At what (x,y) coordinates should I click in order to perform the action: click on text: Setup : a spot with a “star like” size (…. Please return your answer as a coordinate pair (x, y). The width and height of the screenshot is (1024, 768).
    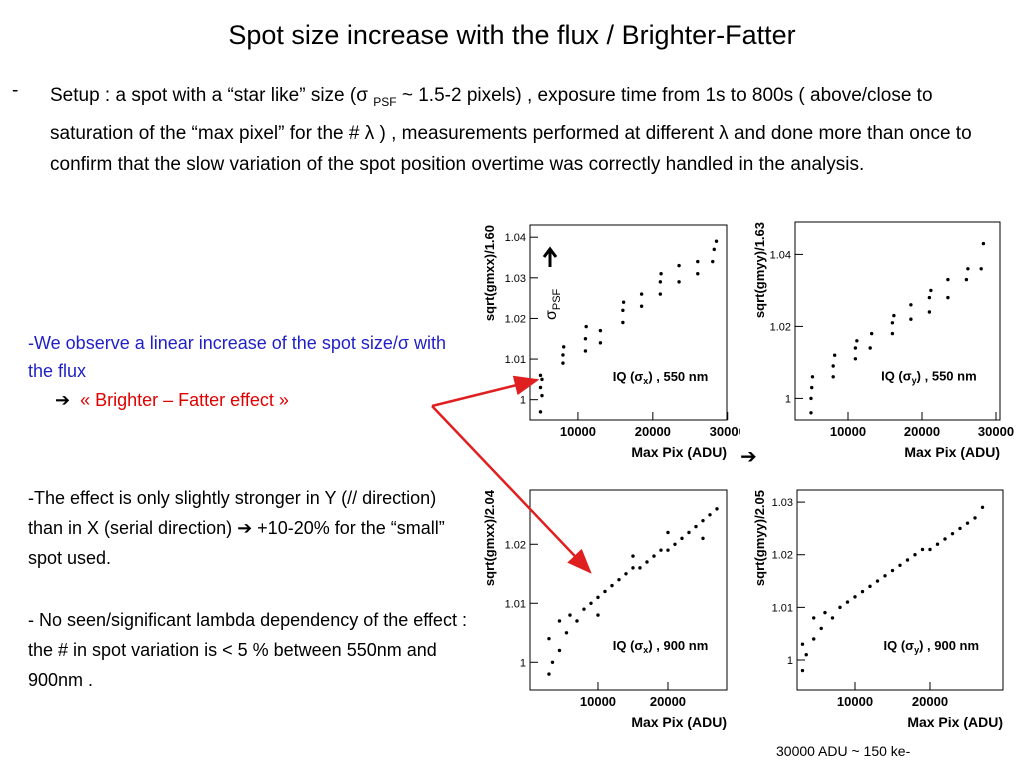
    Looking at the image, I should click on (212, 95).